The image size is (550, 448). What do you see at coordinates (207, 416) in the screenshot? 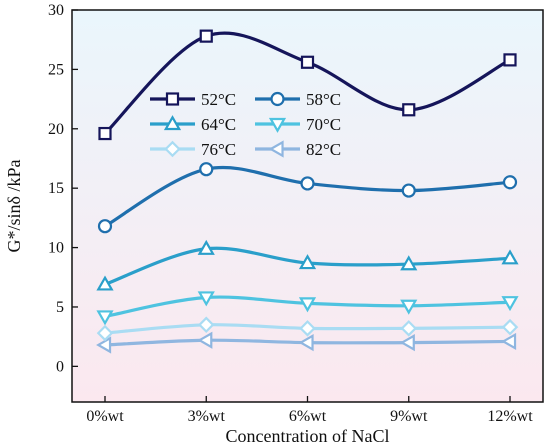
I see `x-tick-label: 3%wt` at bounding box center [207, 416].